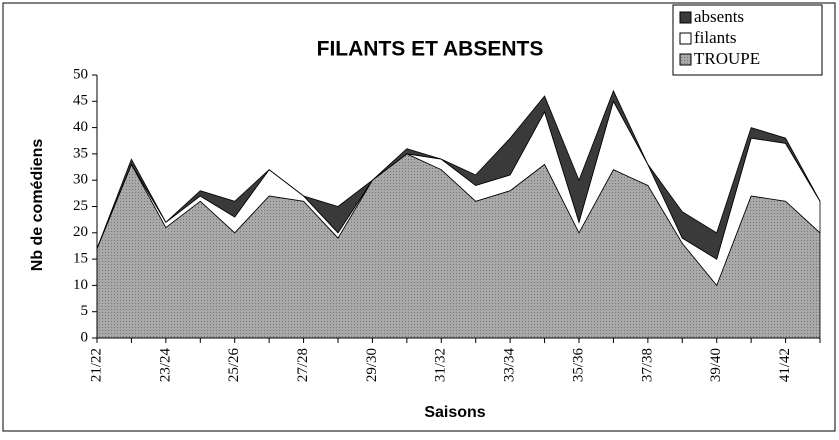  Describe the element at coordinates (430, 49) in the screenshot. I see `chart-title: FILANTS ET ABSENTS` at that location.